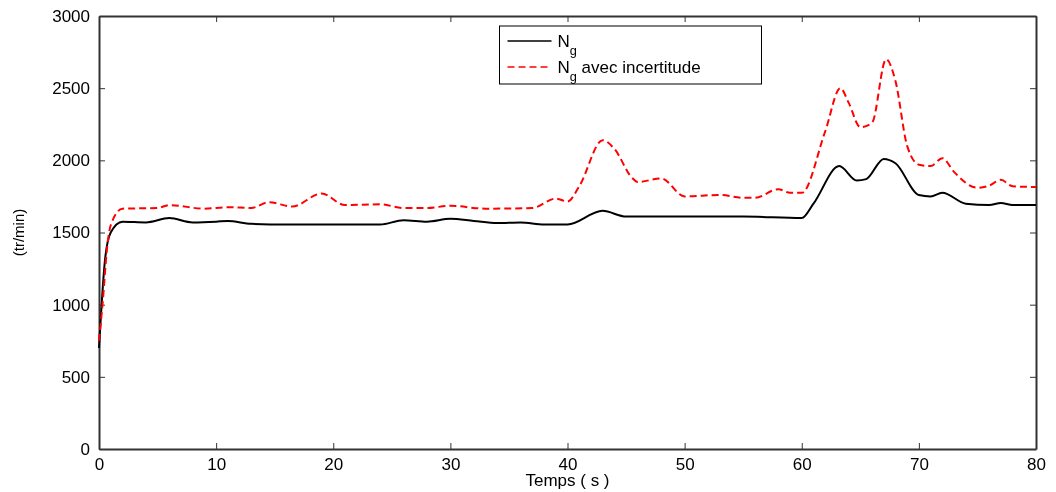 The image size is (1056, 492). Describe the element at coordinates (334, 465) in the screenshot. I see `x-tick-label: 20` at that location.